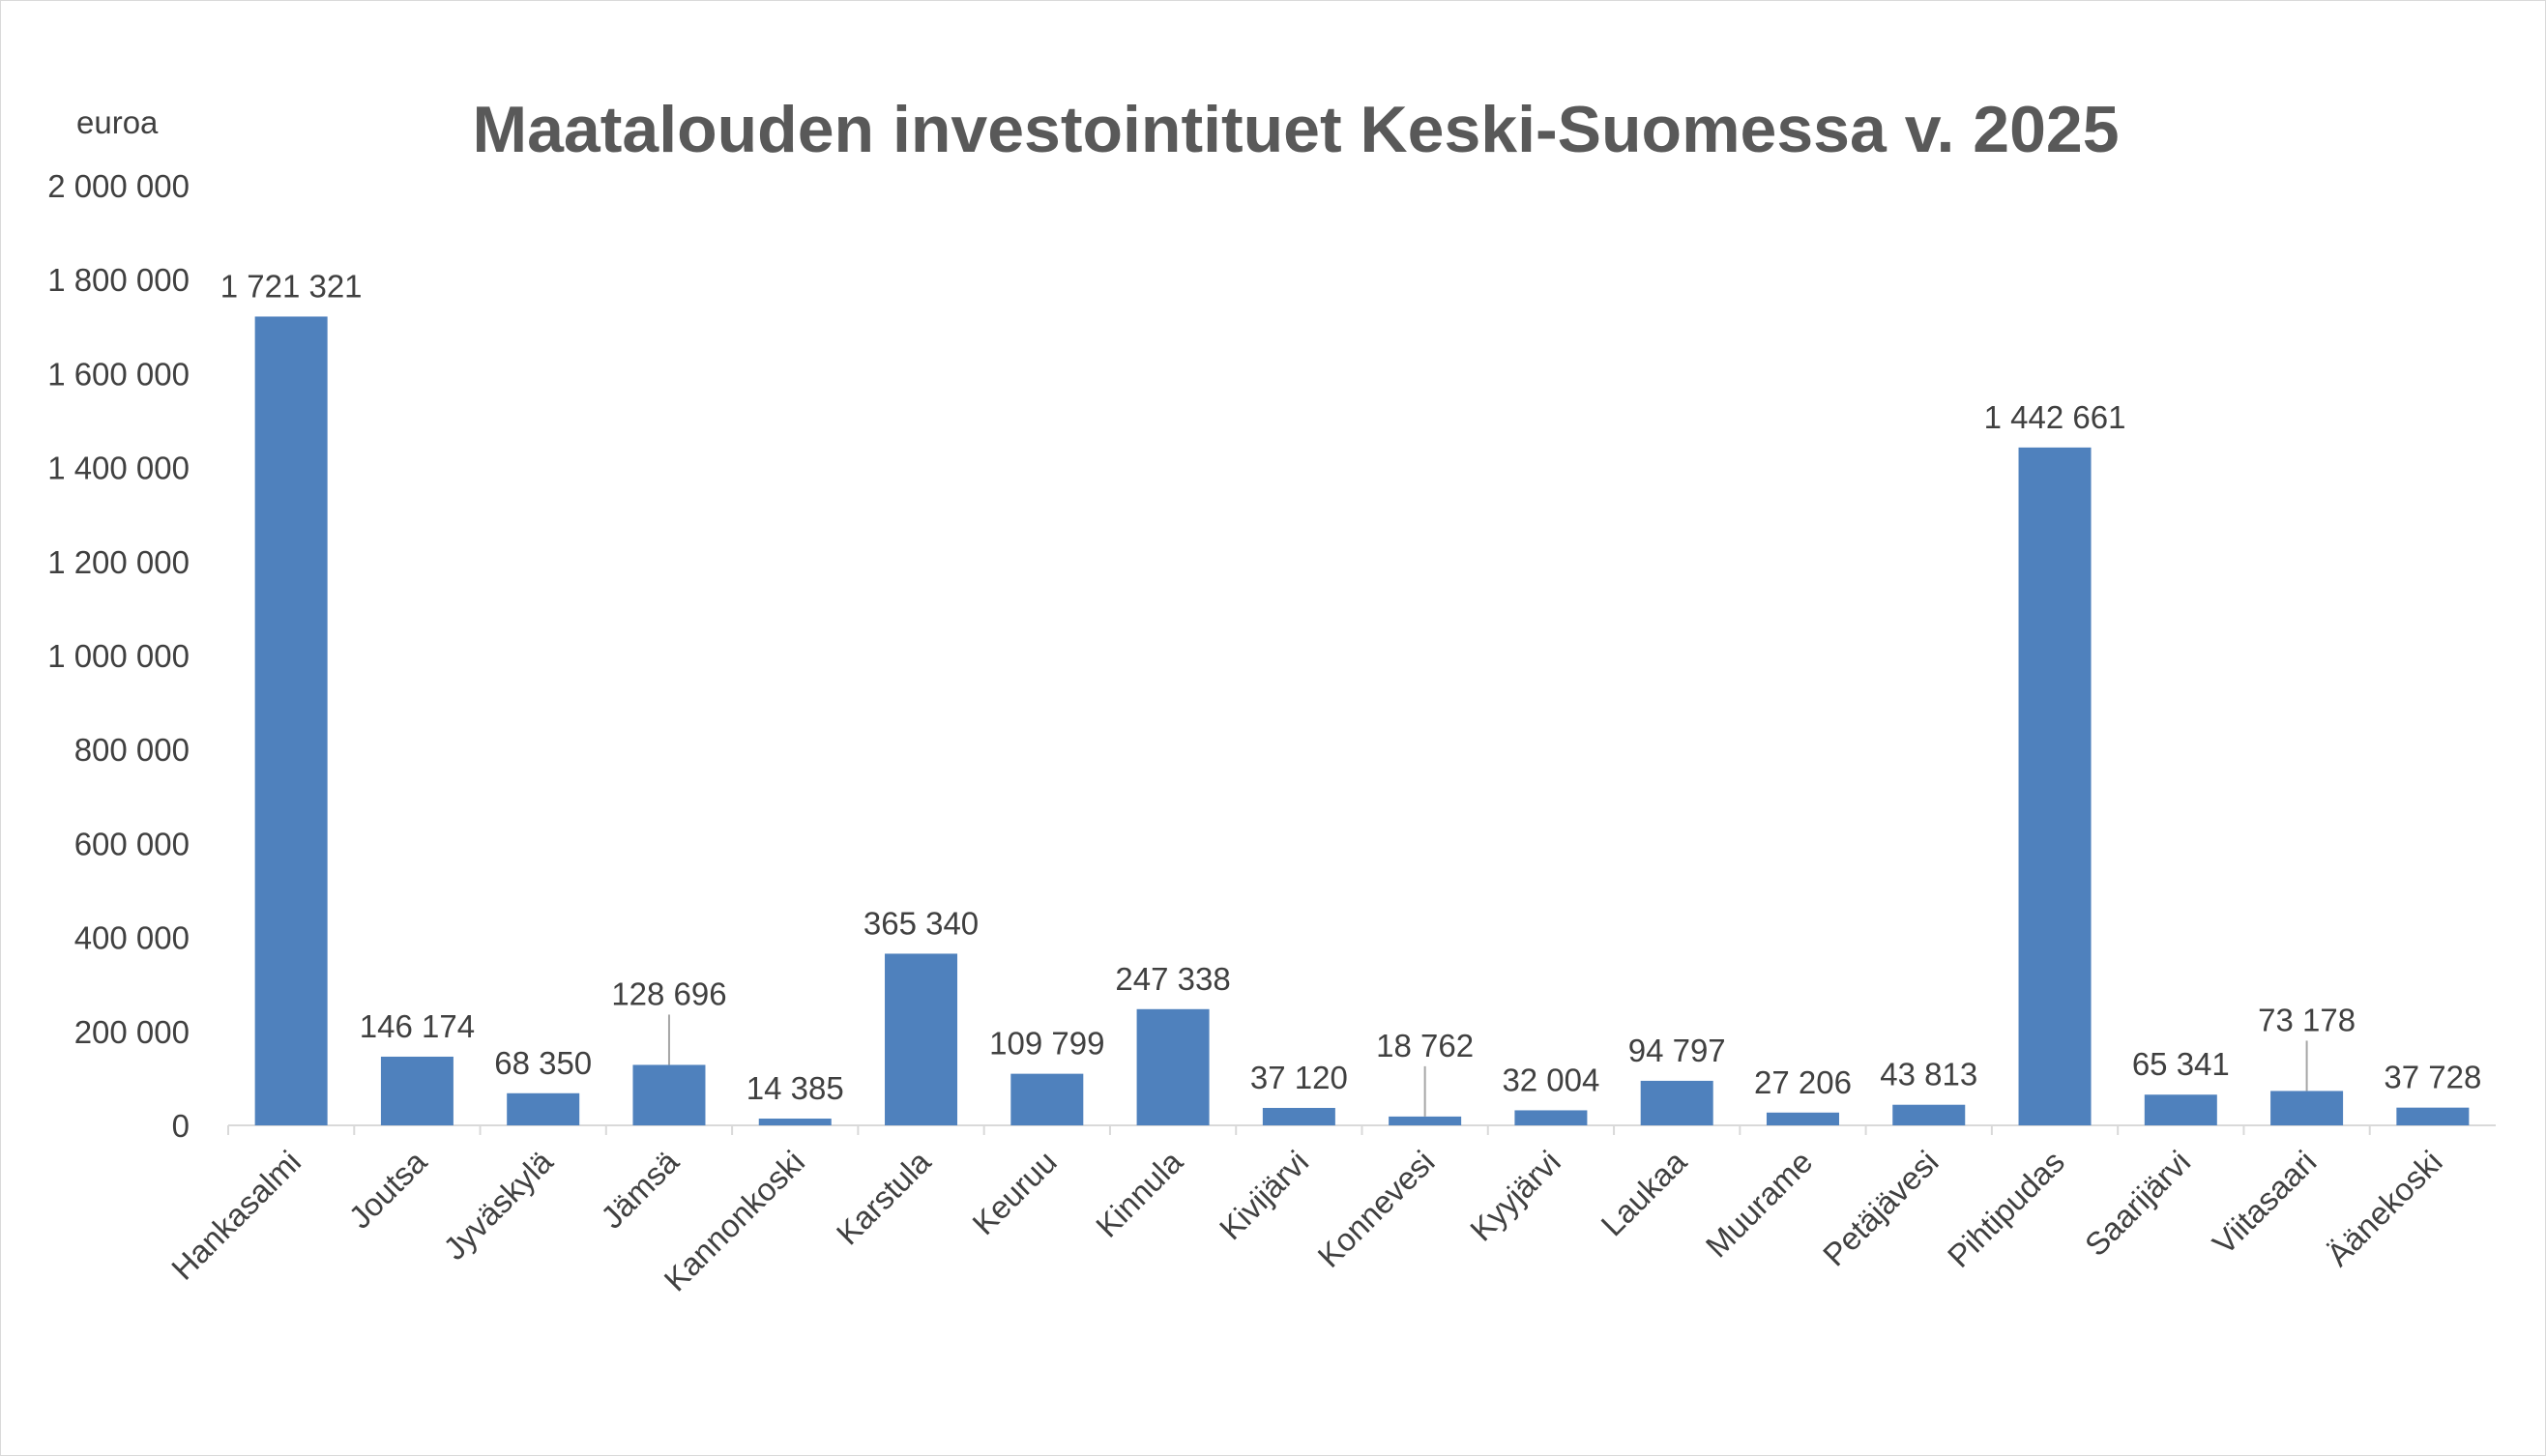  What do you see at coordinates (1299, 1078) in the screenshot?
I see `data-label: 37 120` at bounding box center [1299, 1078].